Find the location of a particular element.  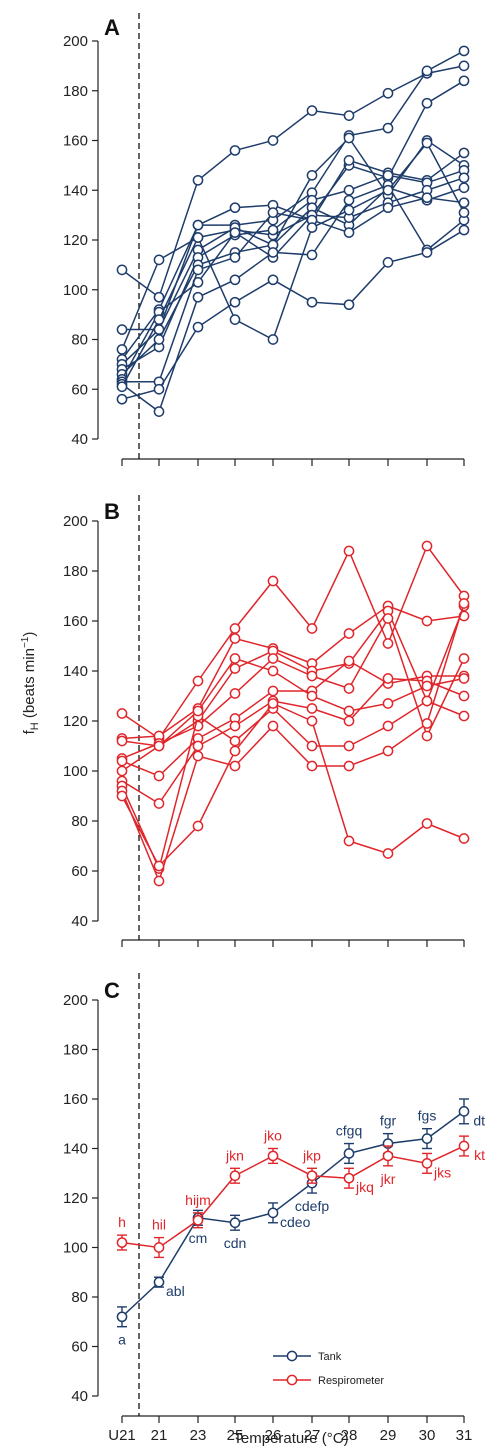

significance-label: cdn is located at coordinates (235, 1243).